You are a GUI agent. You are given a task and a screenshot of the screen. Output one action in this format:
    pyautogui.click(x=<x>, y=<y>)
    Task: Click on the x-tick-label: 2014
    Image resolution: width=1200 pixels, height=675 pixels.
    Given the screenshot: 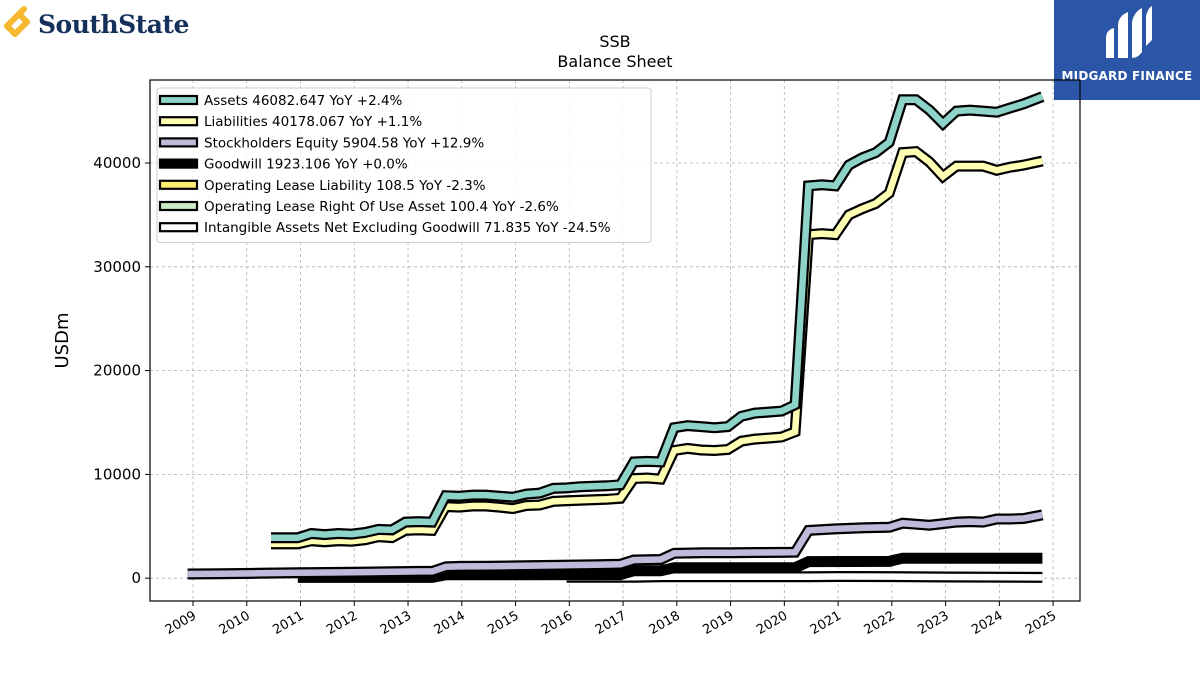 What is the action you would take?
    pyautogui.click(x=450, y=623)
    